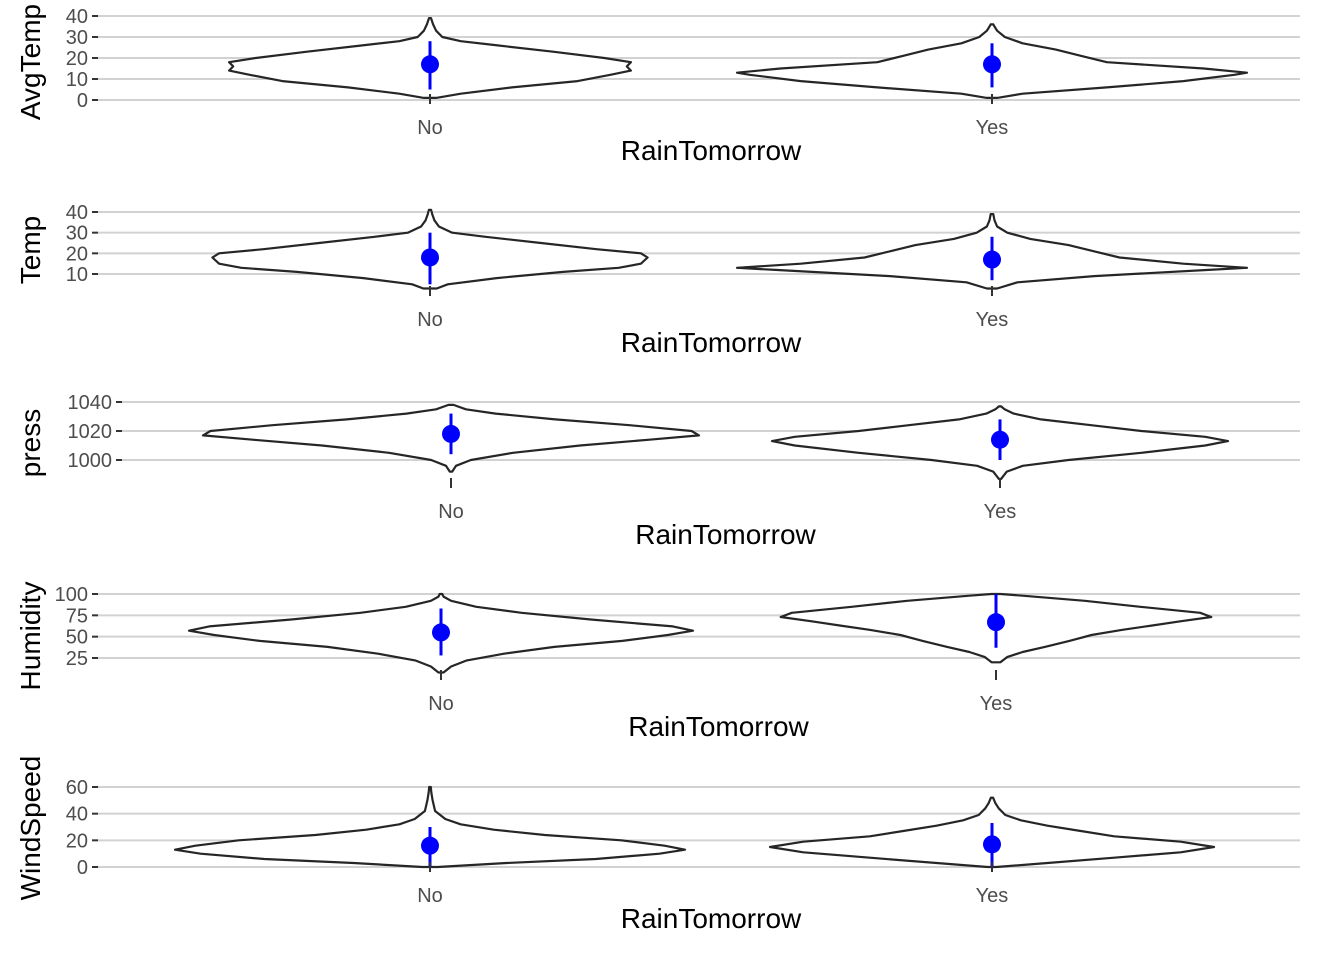 Image resolution: width=1344 pixels, height=960 pixels. What do you see at coordinates (77, 788) in the screenshot?
I see `y-tick-label: 60` at bounding box center [77, 788].